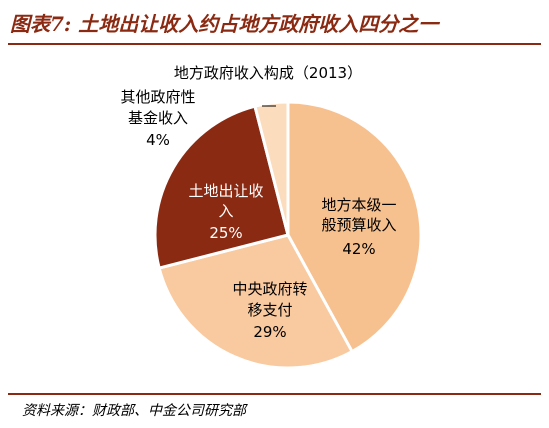  What do you see at coordinates (225, 211) in the screenshot?
I see `slice-name-land-sales-line2: 入` at bounding box center [225, 211].